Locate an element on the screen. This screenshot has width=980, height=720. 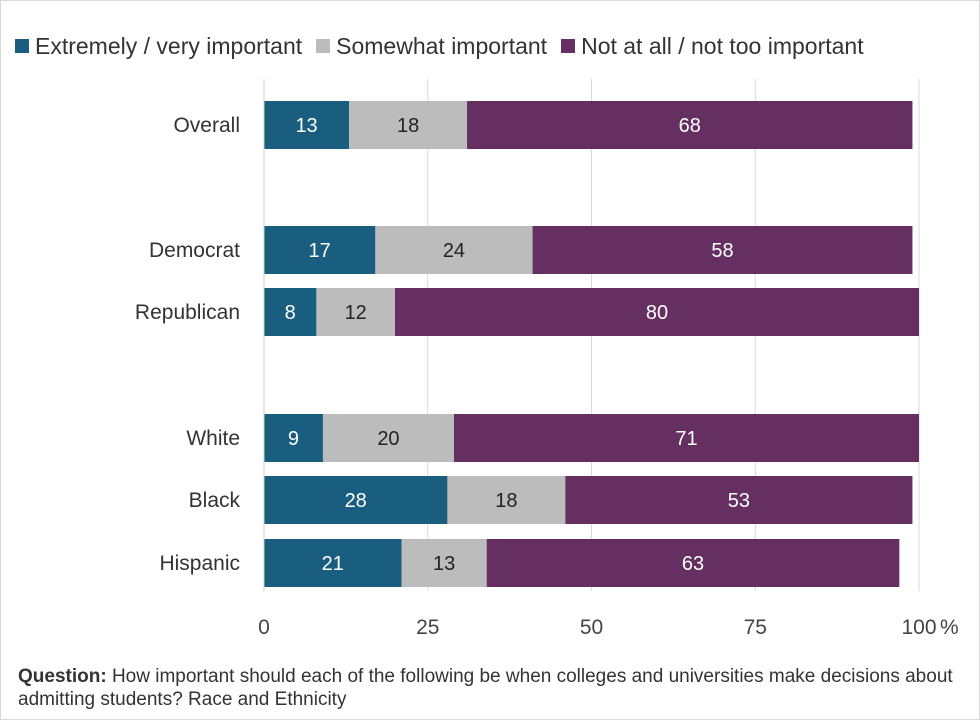
data-label-democrat-series-0: 17 is located at coordinates (320, 251).